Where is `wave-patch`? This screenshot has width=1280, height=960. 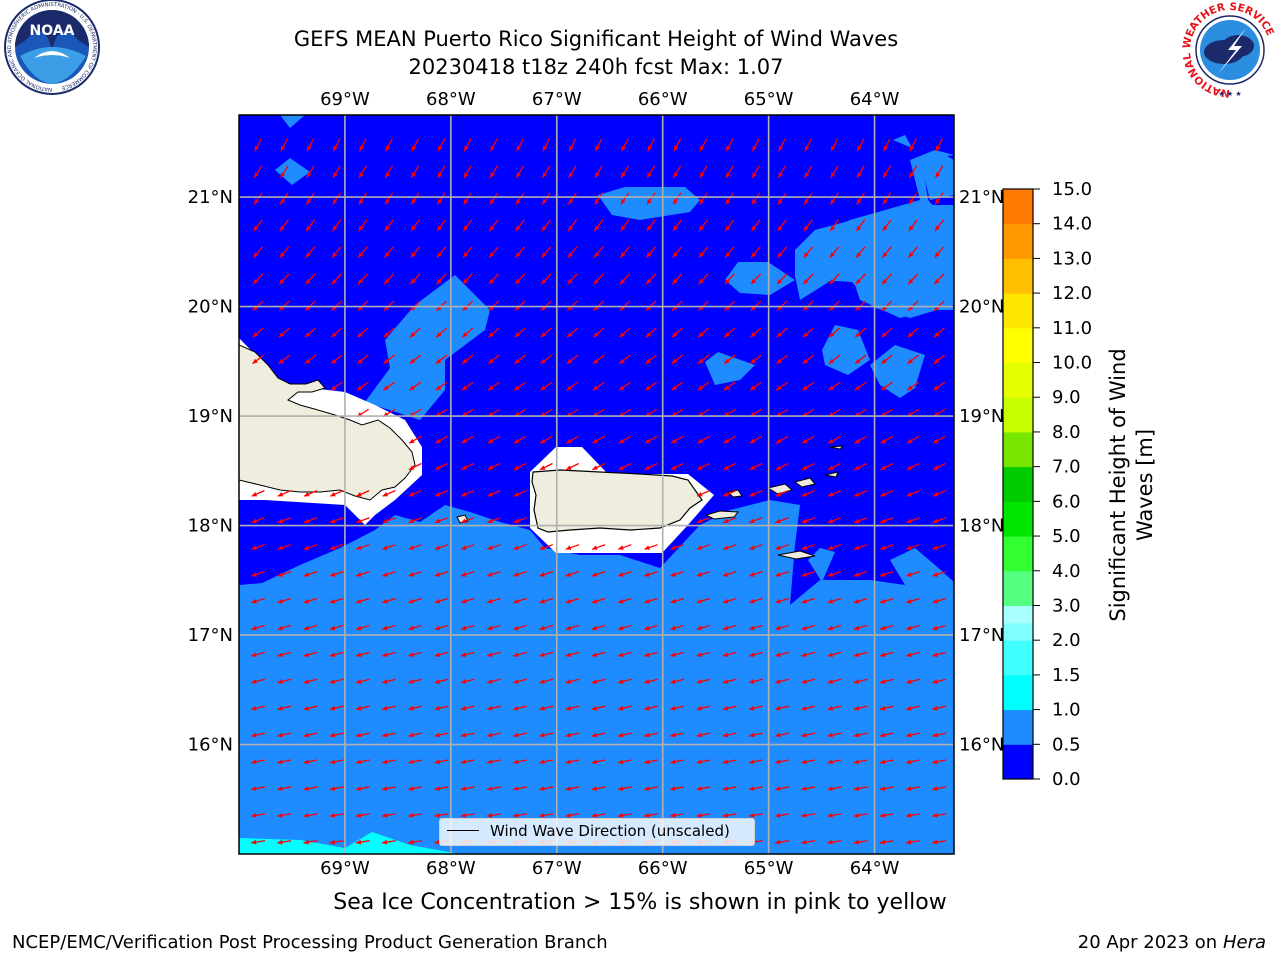 wave-patch is located at coordinates (292, 171).